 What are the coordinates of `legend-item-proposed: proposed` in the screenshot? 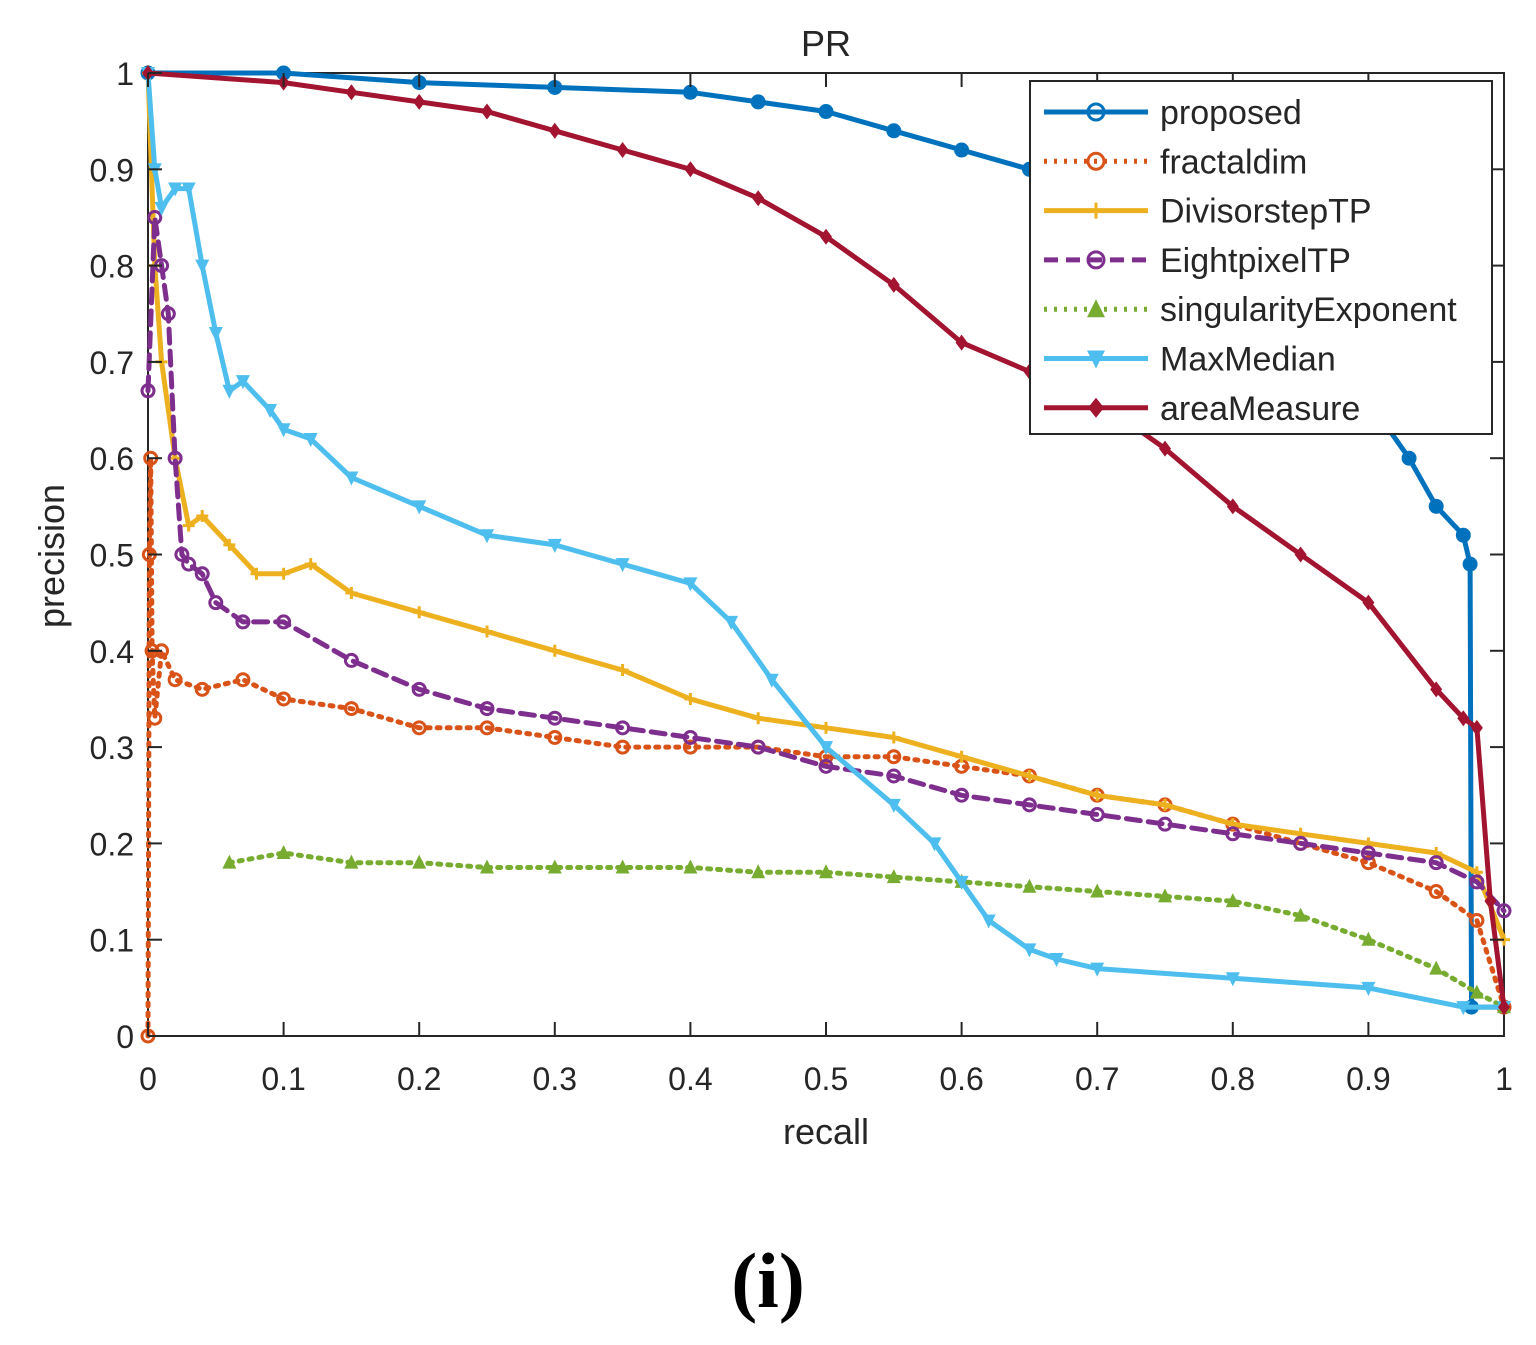 It's located at (1173, 113).